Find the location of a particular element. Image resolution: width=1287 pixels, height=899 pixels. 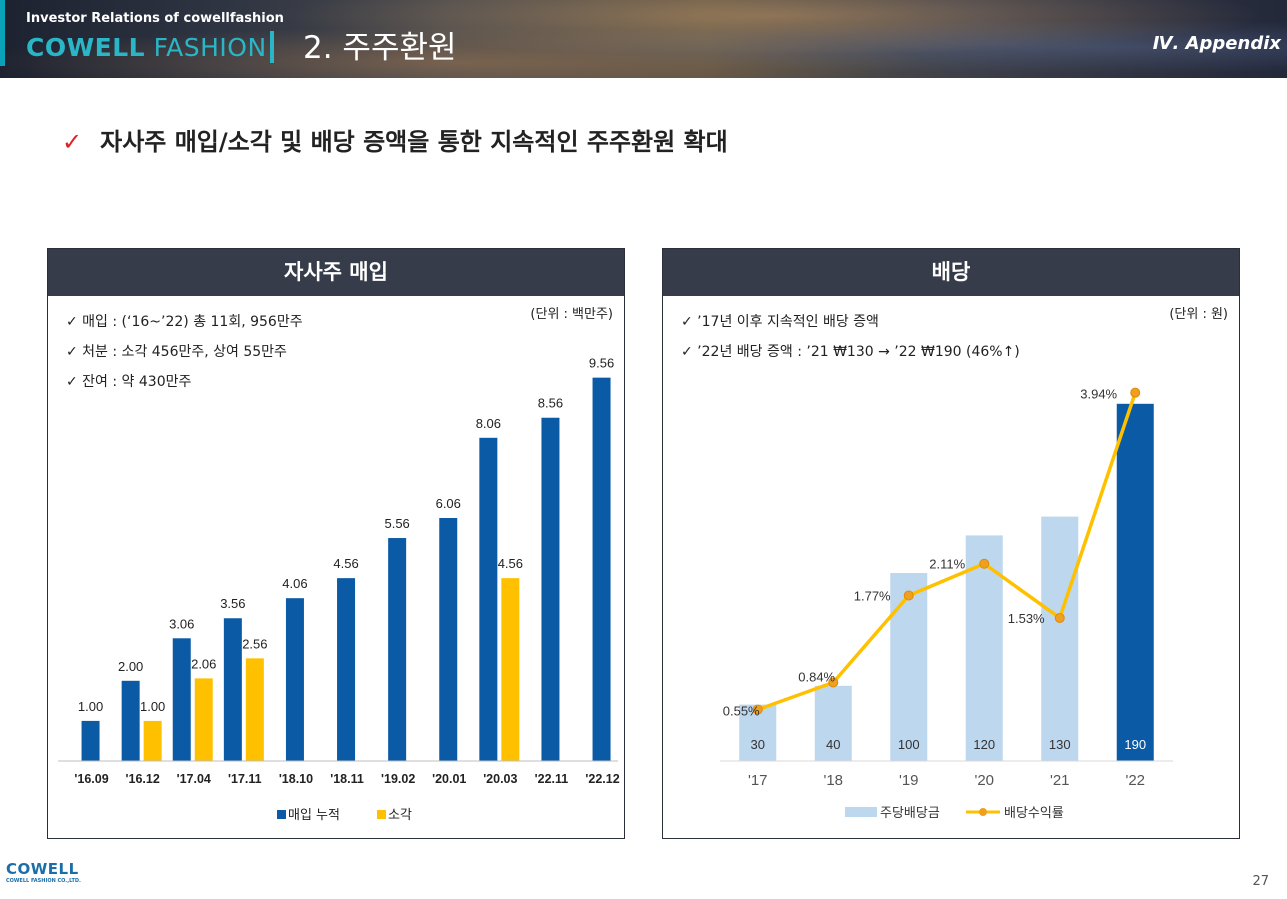

data-label-yield: 3.94% is located at coordinates (1098, 394).